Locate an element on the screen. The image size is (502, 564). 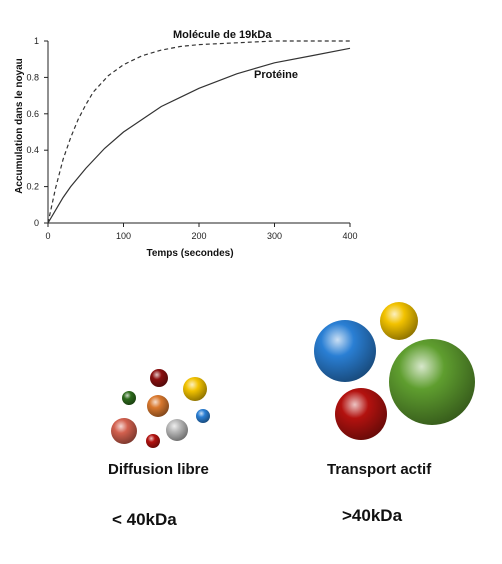
series-label-molecule: Molécule de 19kDa is located at coordinates (222, 35).